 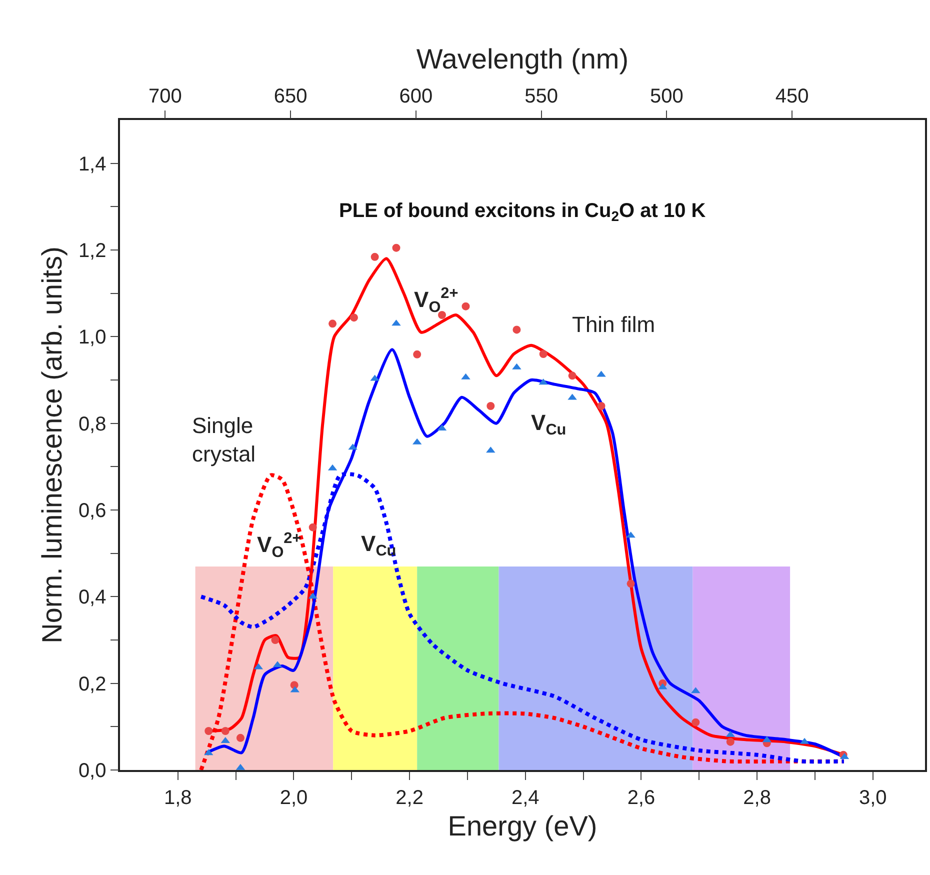 What do you see at coordinates (92, 164) in the screenshot?
I see `y-tick-label: 1,4` at bounding box center [92, 164].